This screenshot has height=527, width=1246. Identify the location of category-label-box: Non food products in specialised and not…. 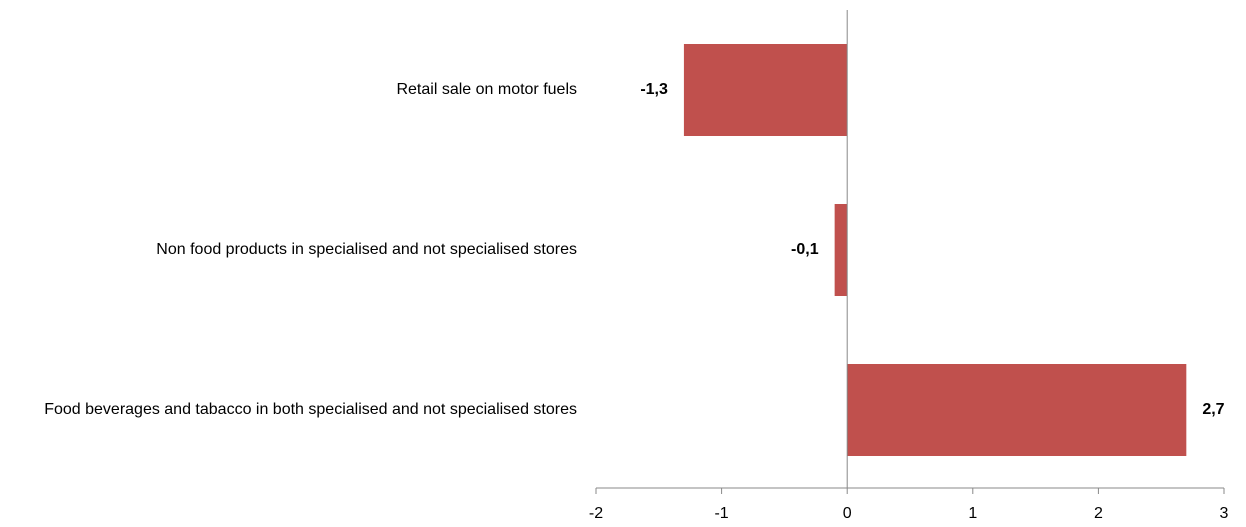
(288, 250).